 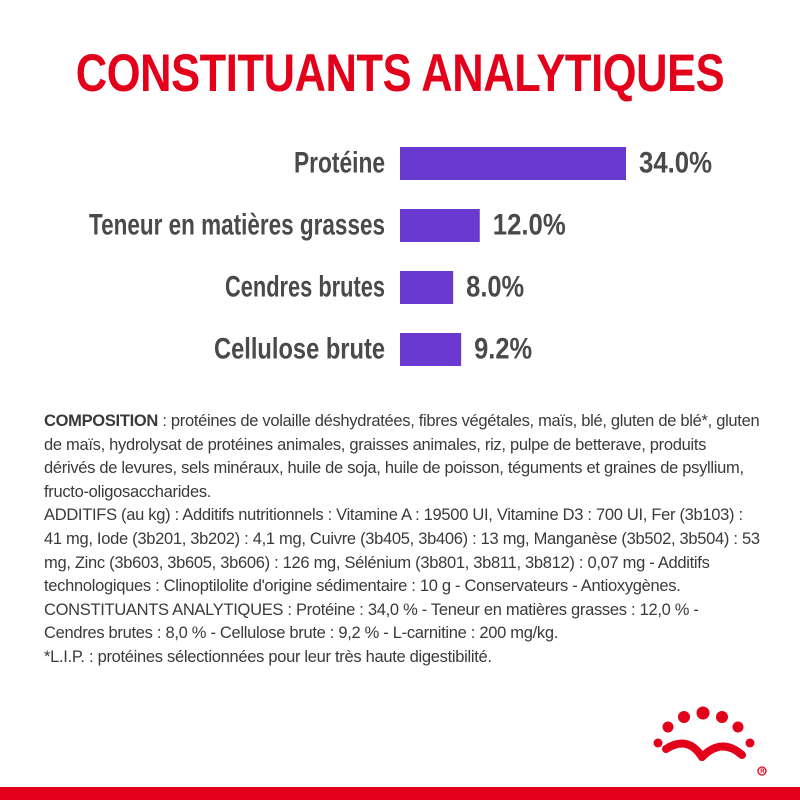 What do you see at coordinates (762, 772) in the screenshot?
I see `svg-text: R` at bounding box center [762, 772].